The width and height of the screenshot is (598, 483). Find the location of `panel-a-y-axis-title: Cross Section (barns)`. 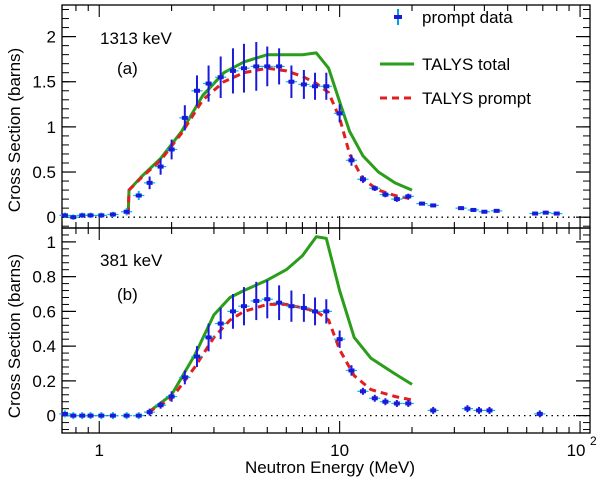

panel-a-y-axis-title: Cross Section (barns) is located at coordinates (14, 130).